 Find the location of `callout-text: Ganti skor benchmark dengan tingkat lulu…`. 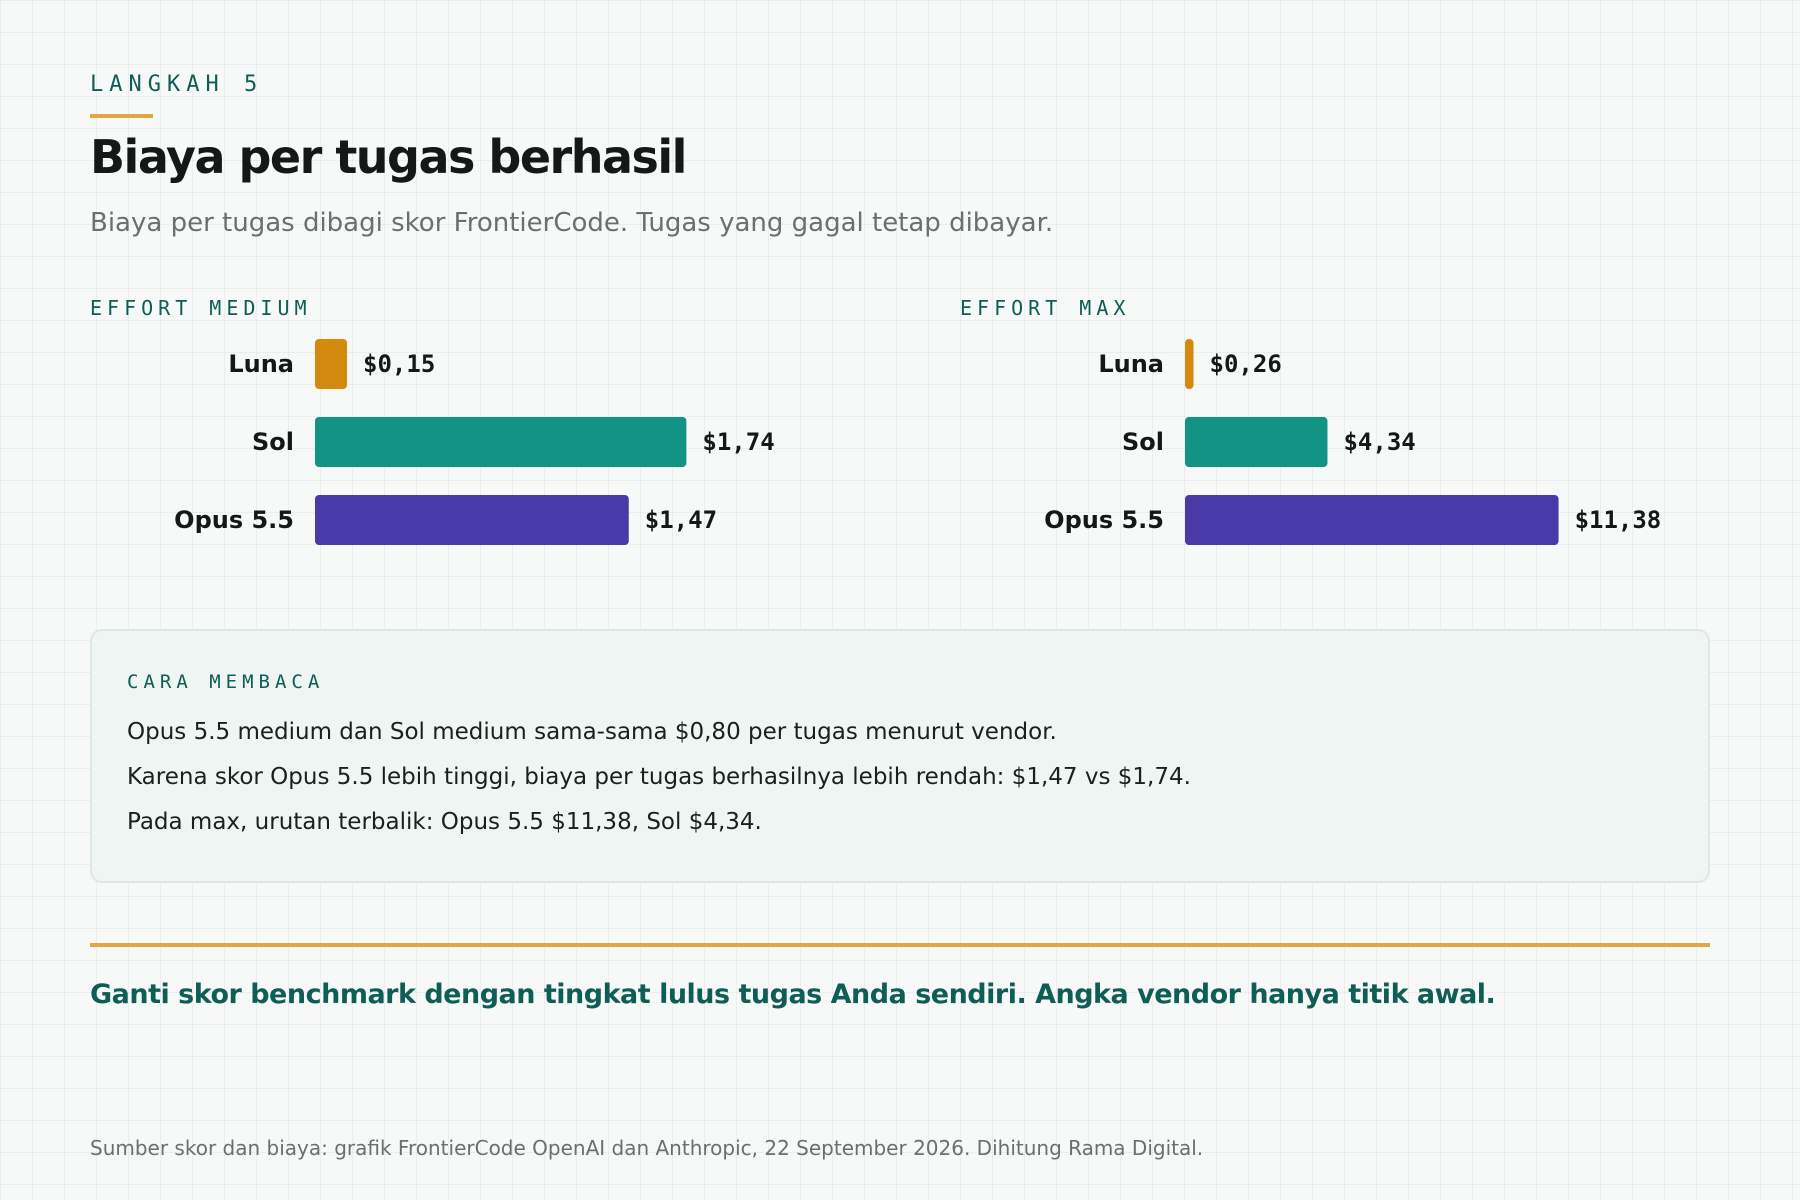

callout-text: Ganti skor benchmark dengan tingkat lulu… is located at coordinates (793, 994).